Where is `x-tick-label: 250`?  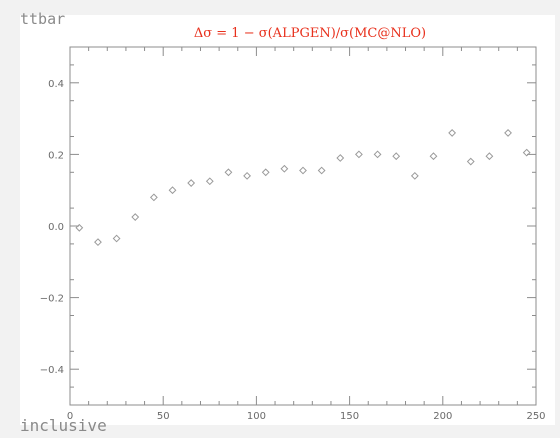 x-tick-label: 250 is located at coordinates (535, 416).